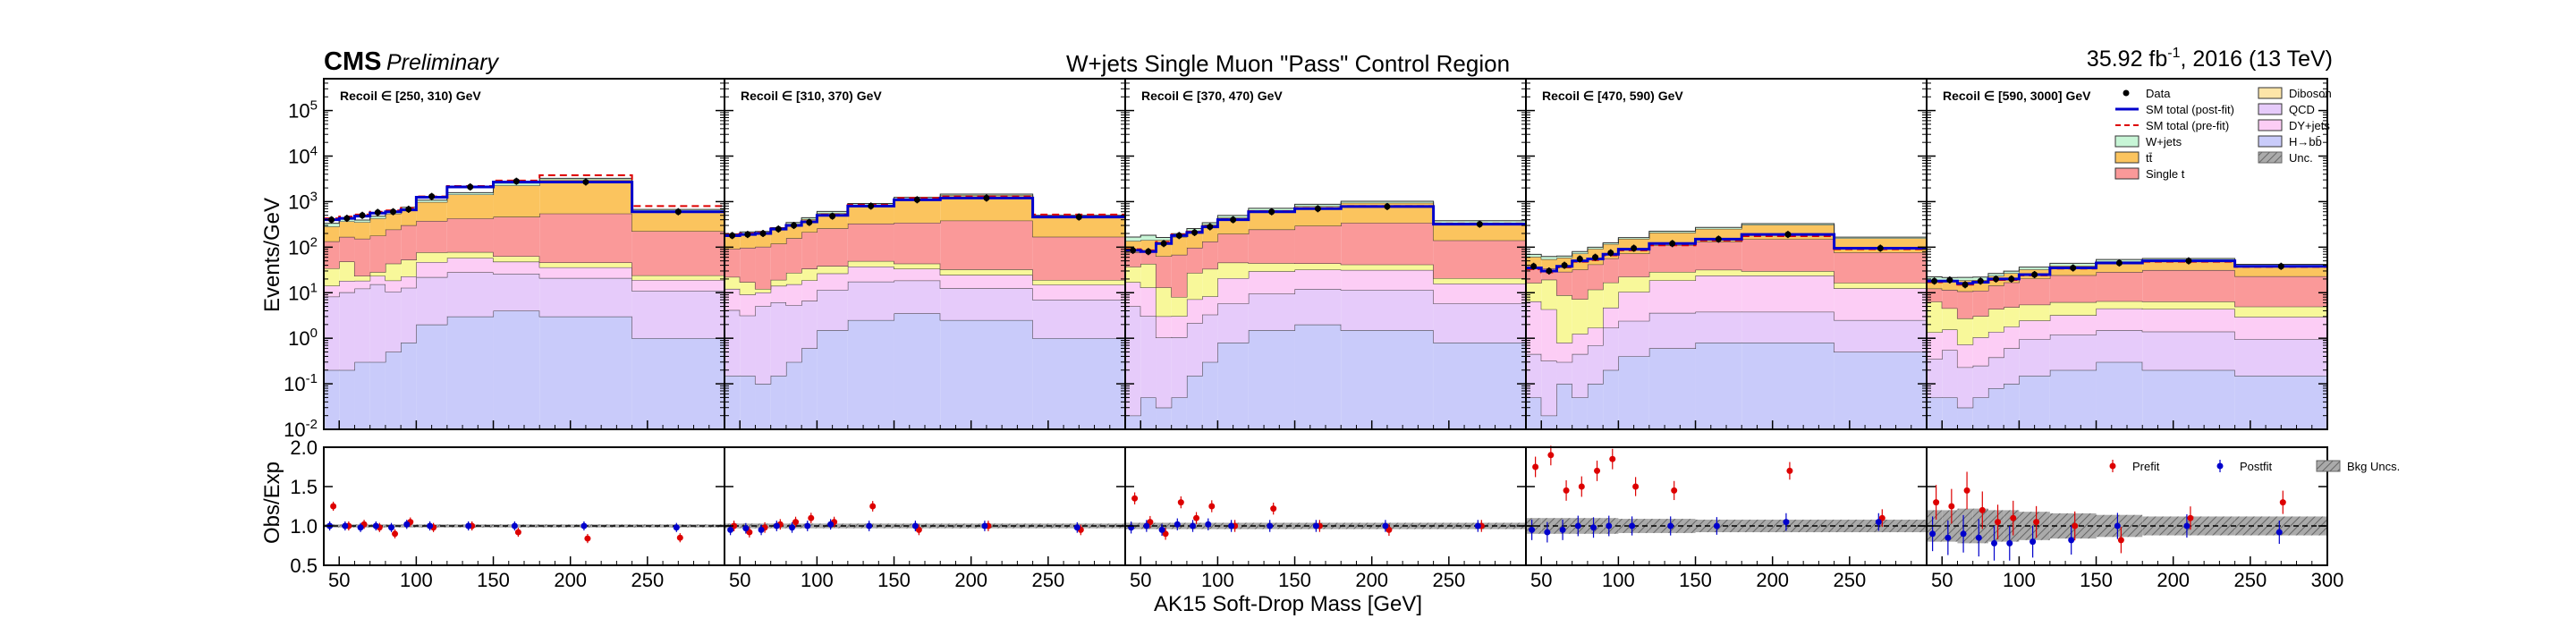 Image resolution: width=2576 pixels, height=644 pixels. What do you see at coordinates (272, 255) in the screenshot?
I see `y-axis-label-main: Events/GeV` at bounding box center [272, 255].